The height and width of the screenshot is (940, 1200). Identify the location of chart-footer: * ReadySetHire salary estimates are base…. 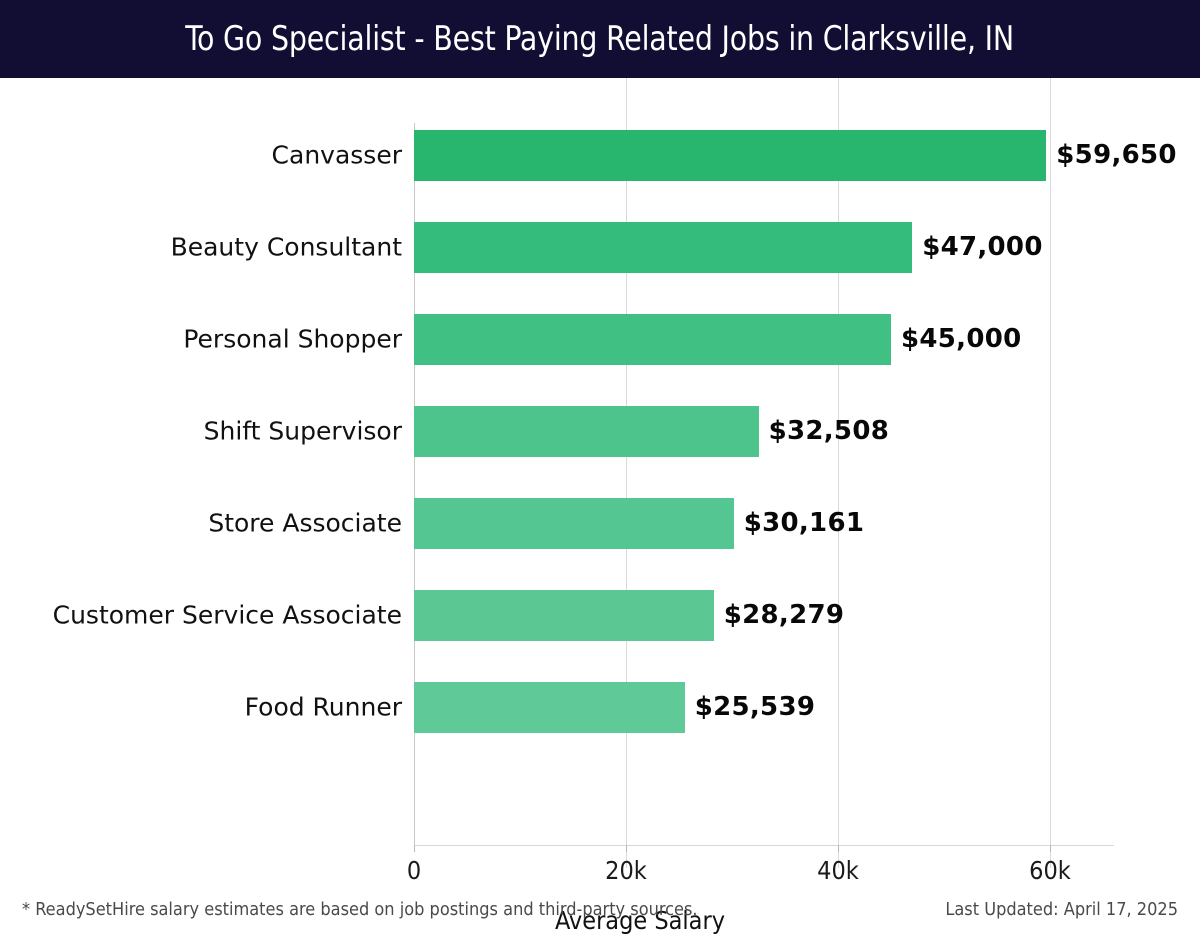
(600, 916).